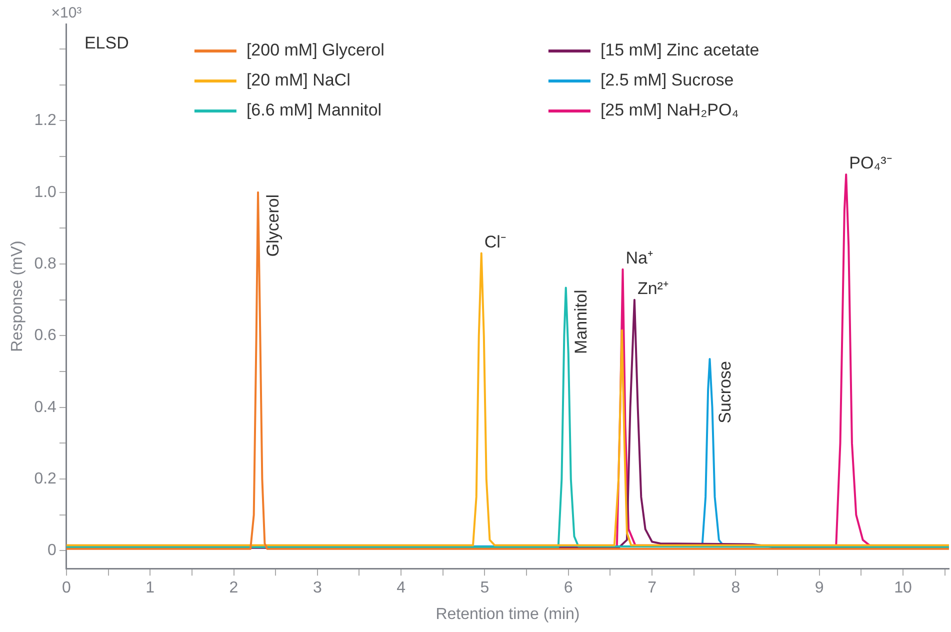 The width and height of the screenshot is (951, 632). Describe the element at coordinates (45, 121) in the screenshot. I see `y-tick-label: 1.2` at that location.